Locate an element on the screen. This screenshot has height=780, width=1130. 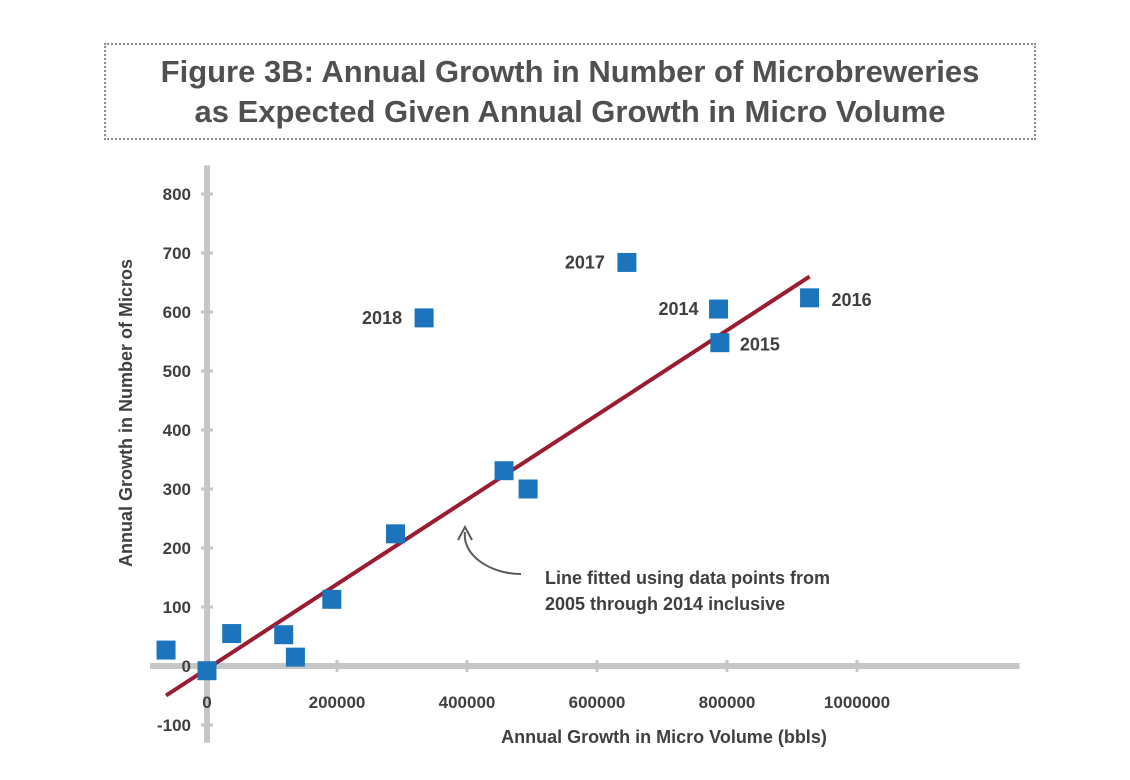
point-label-2018: 2018 is located at coordinates (382, 318).